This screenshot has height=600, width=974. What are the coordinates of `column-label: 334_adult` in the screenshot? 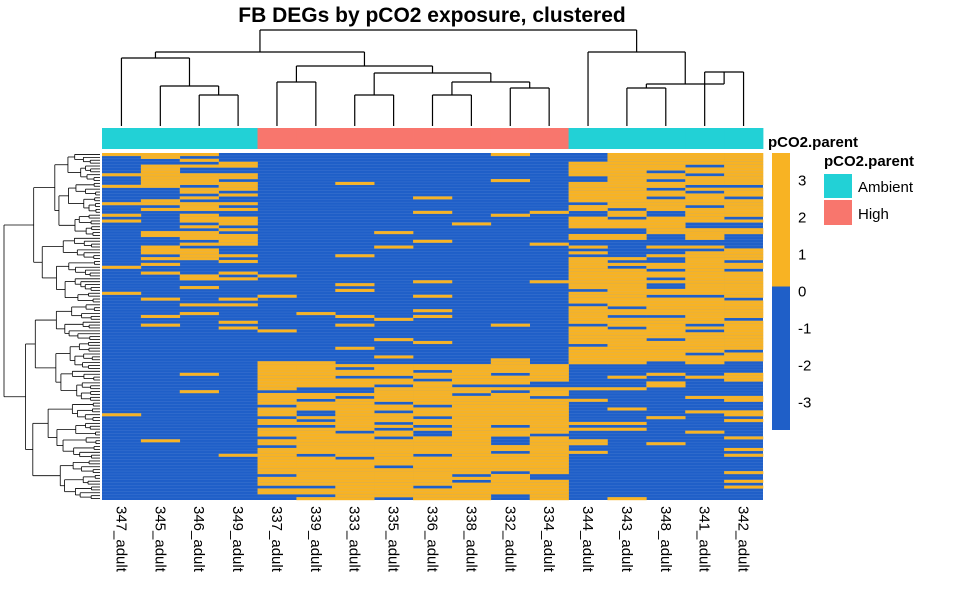 It's located at (548, 539).